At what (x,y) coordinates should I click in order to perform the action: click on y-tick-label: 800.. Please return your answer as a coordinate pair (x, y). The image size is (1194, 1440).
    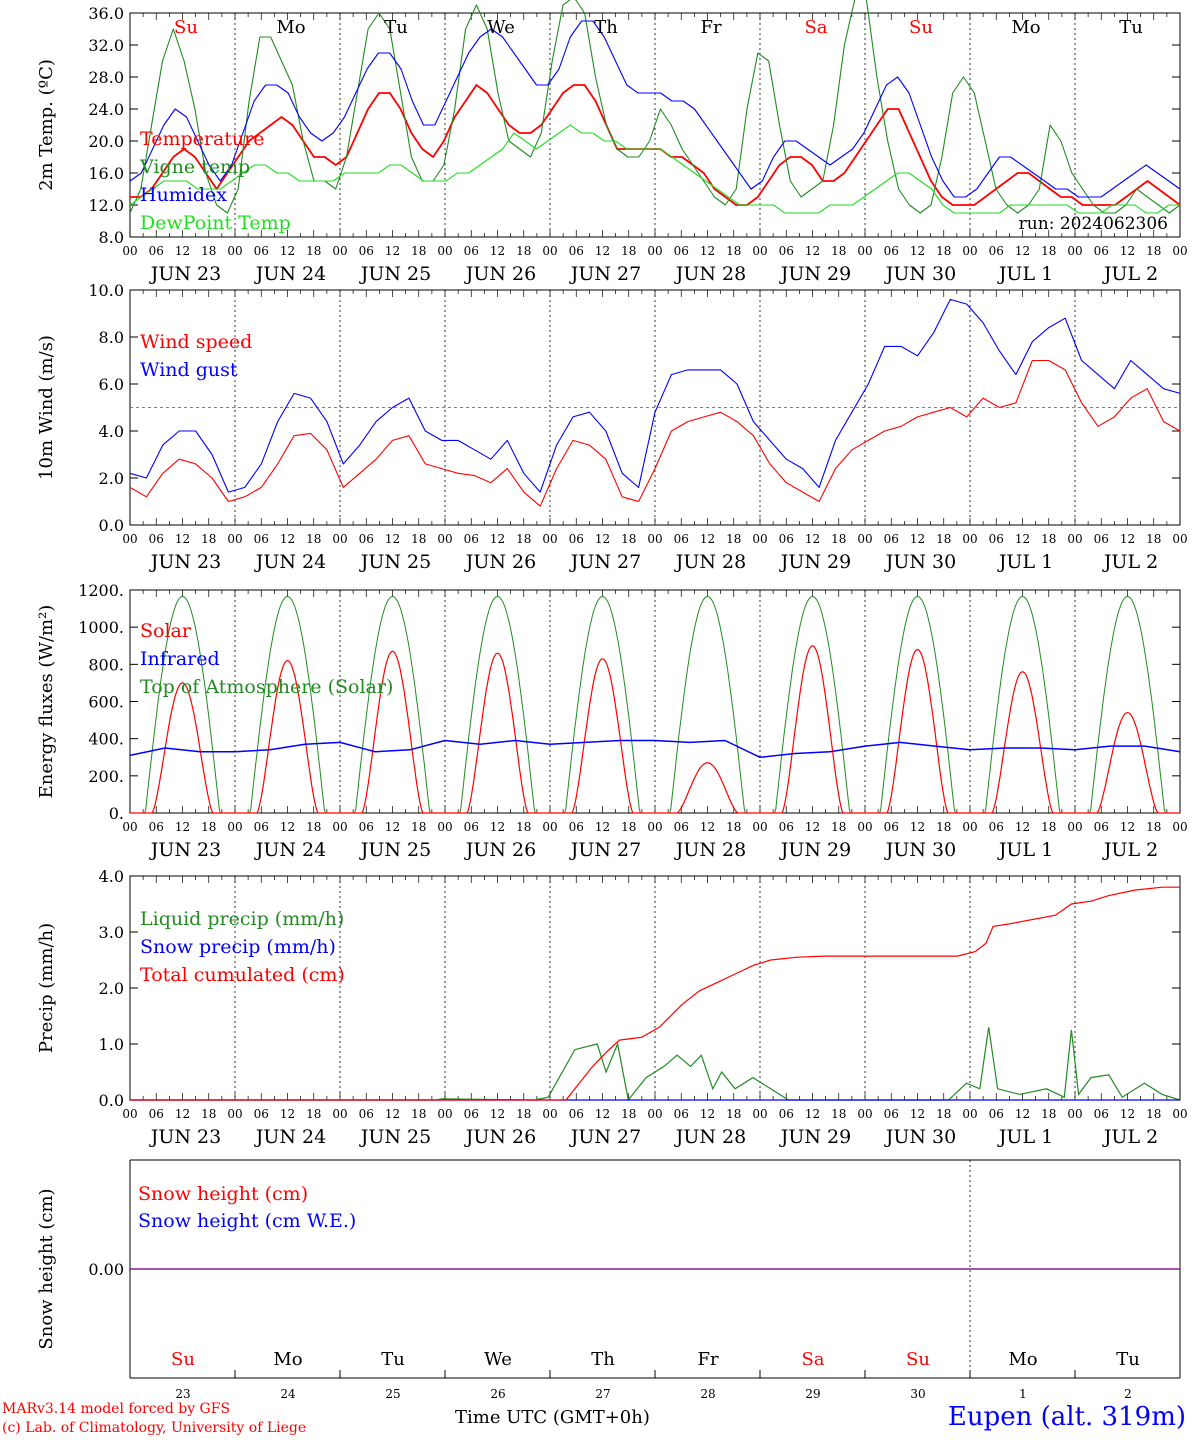
    Looking at the image, I should click on (106, 664).